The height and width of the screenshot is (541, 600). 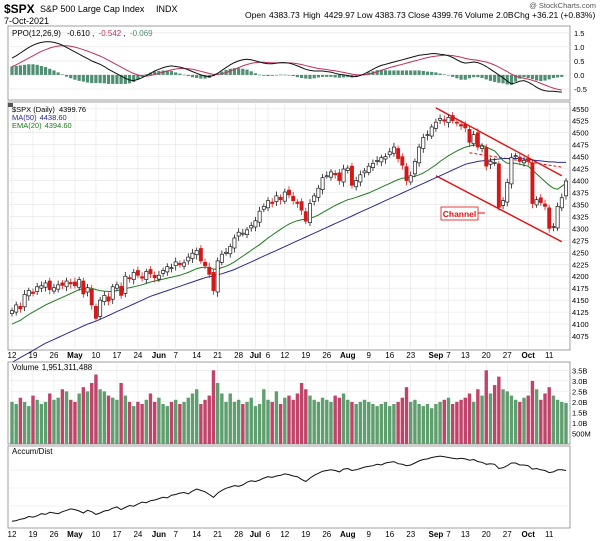 What do you see at coordinates (579, 33) in the screenshot?
I see `ppo-tick-label: 1.5` at bounding box center [579, 33].